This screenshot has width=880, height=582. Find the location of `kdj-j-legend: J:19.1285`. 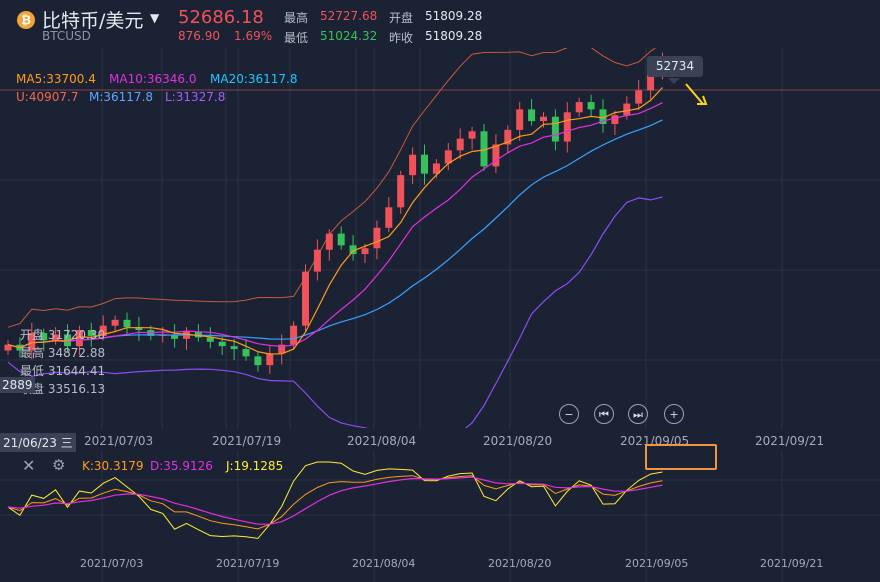

kdj-j-legend: J:19.1285 is located at coordinates (255, 466).